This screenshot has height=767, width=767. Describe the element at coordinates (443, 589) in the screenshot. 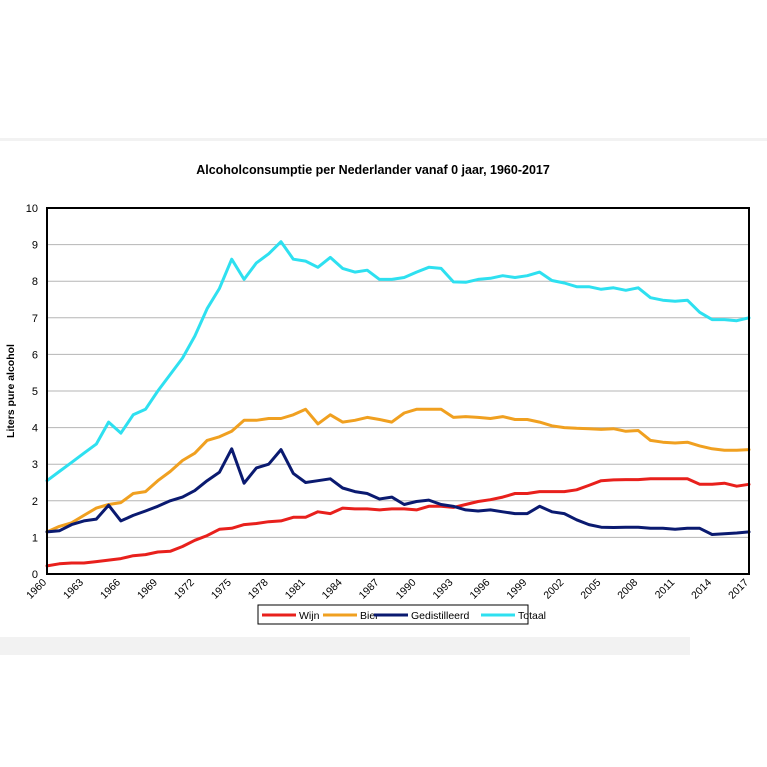

I see `x-tick-label: 1993` at that location.